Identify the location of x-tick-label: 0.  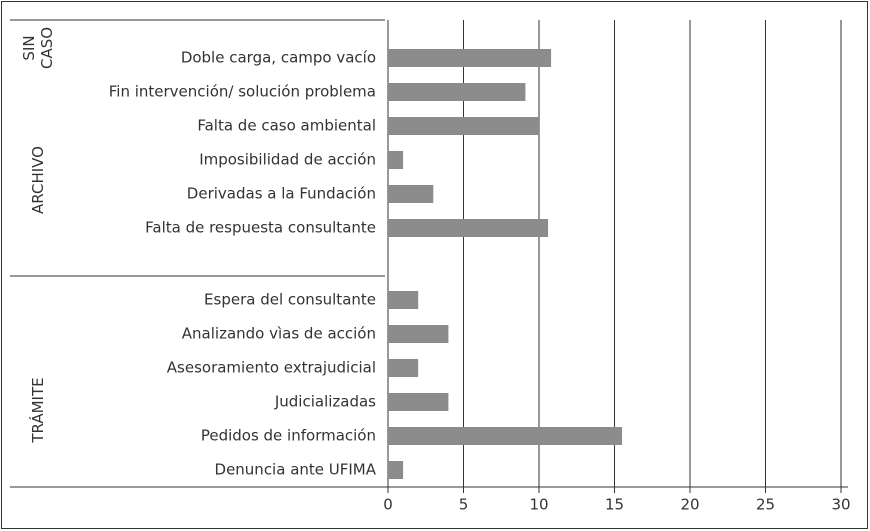
(388, 505).